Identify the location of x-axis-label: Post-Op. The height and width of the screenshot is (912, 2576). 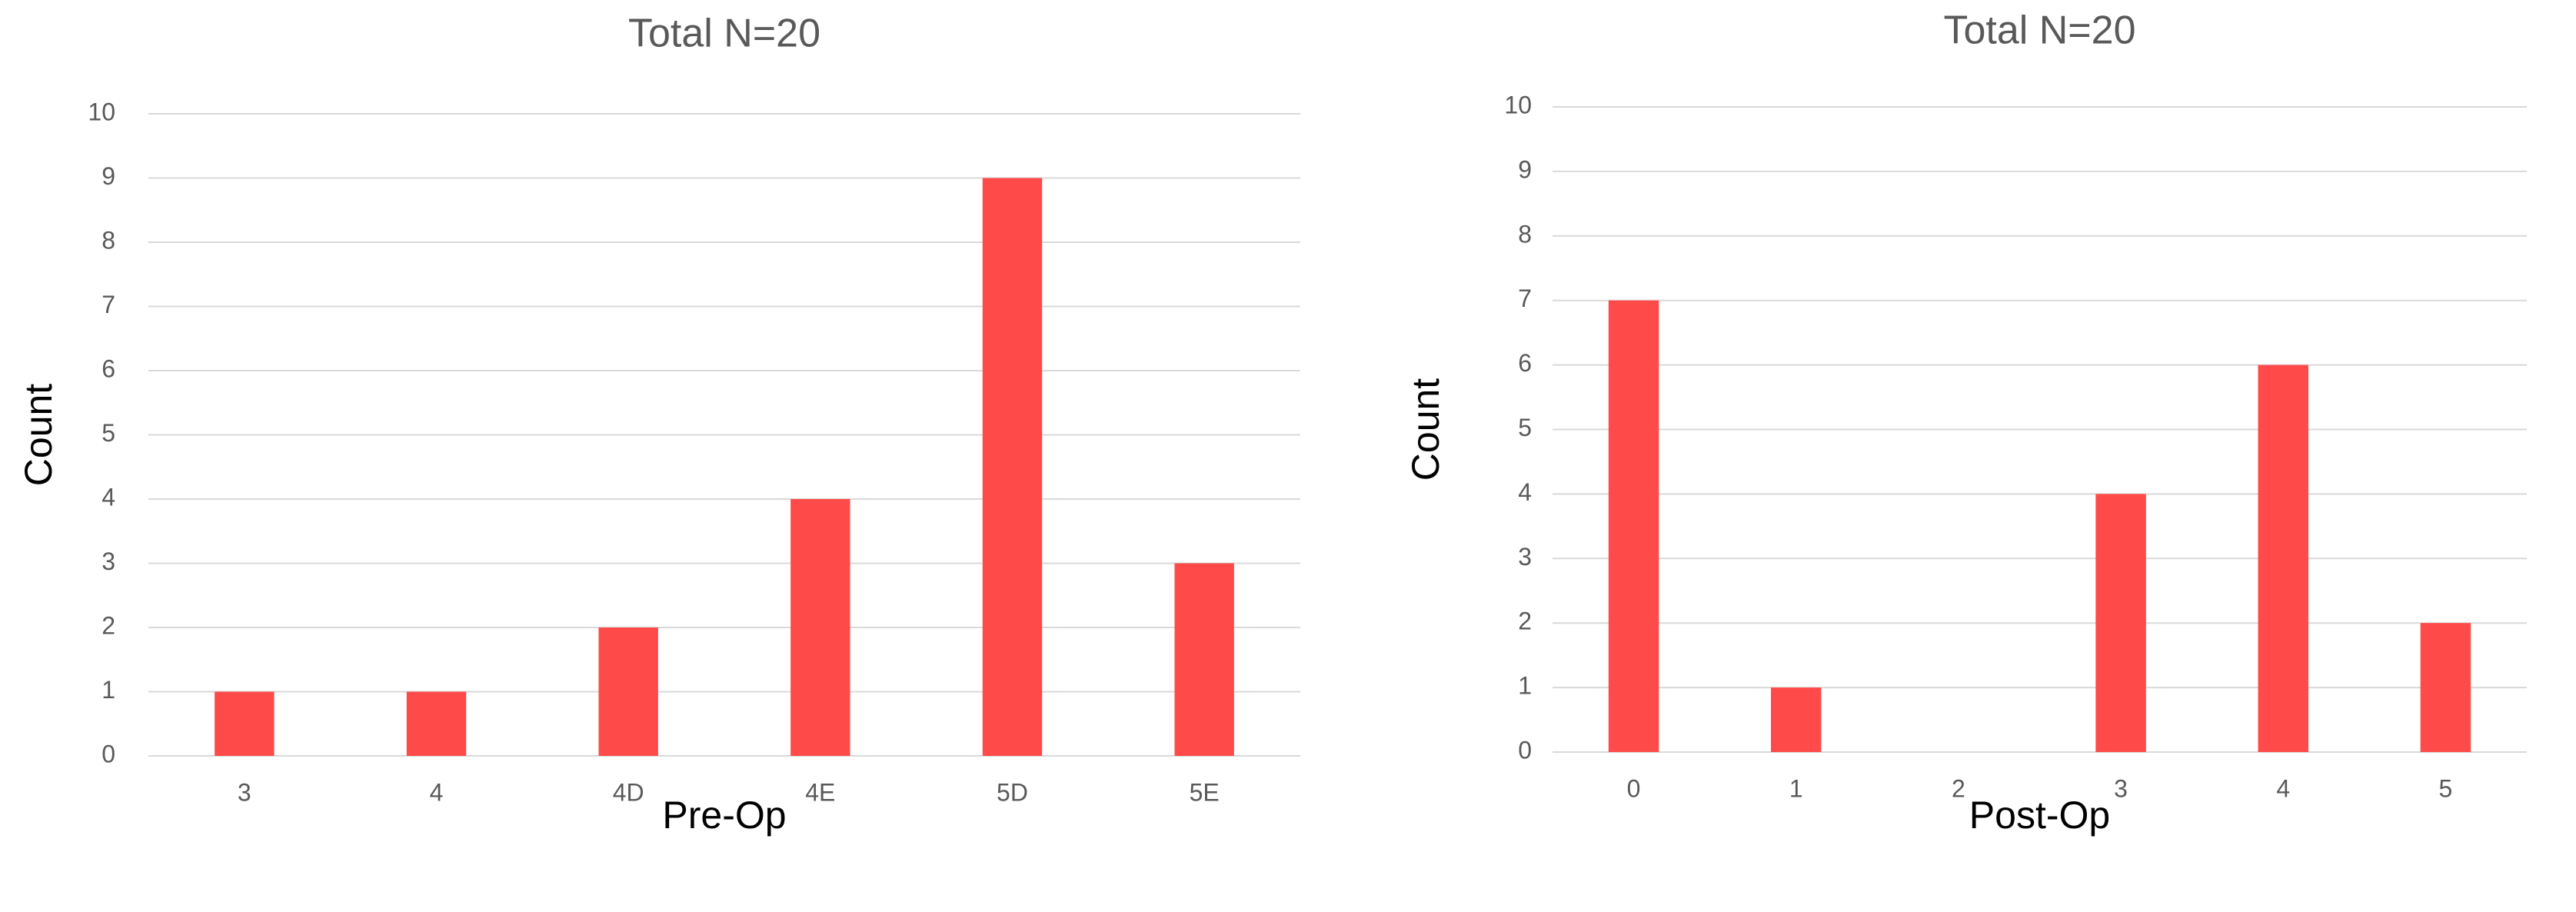
(2039, 815).